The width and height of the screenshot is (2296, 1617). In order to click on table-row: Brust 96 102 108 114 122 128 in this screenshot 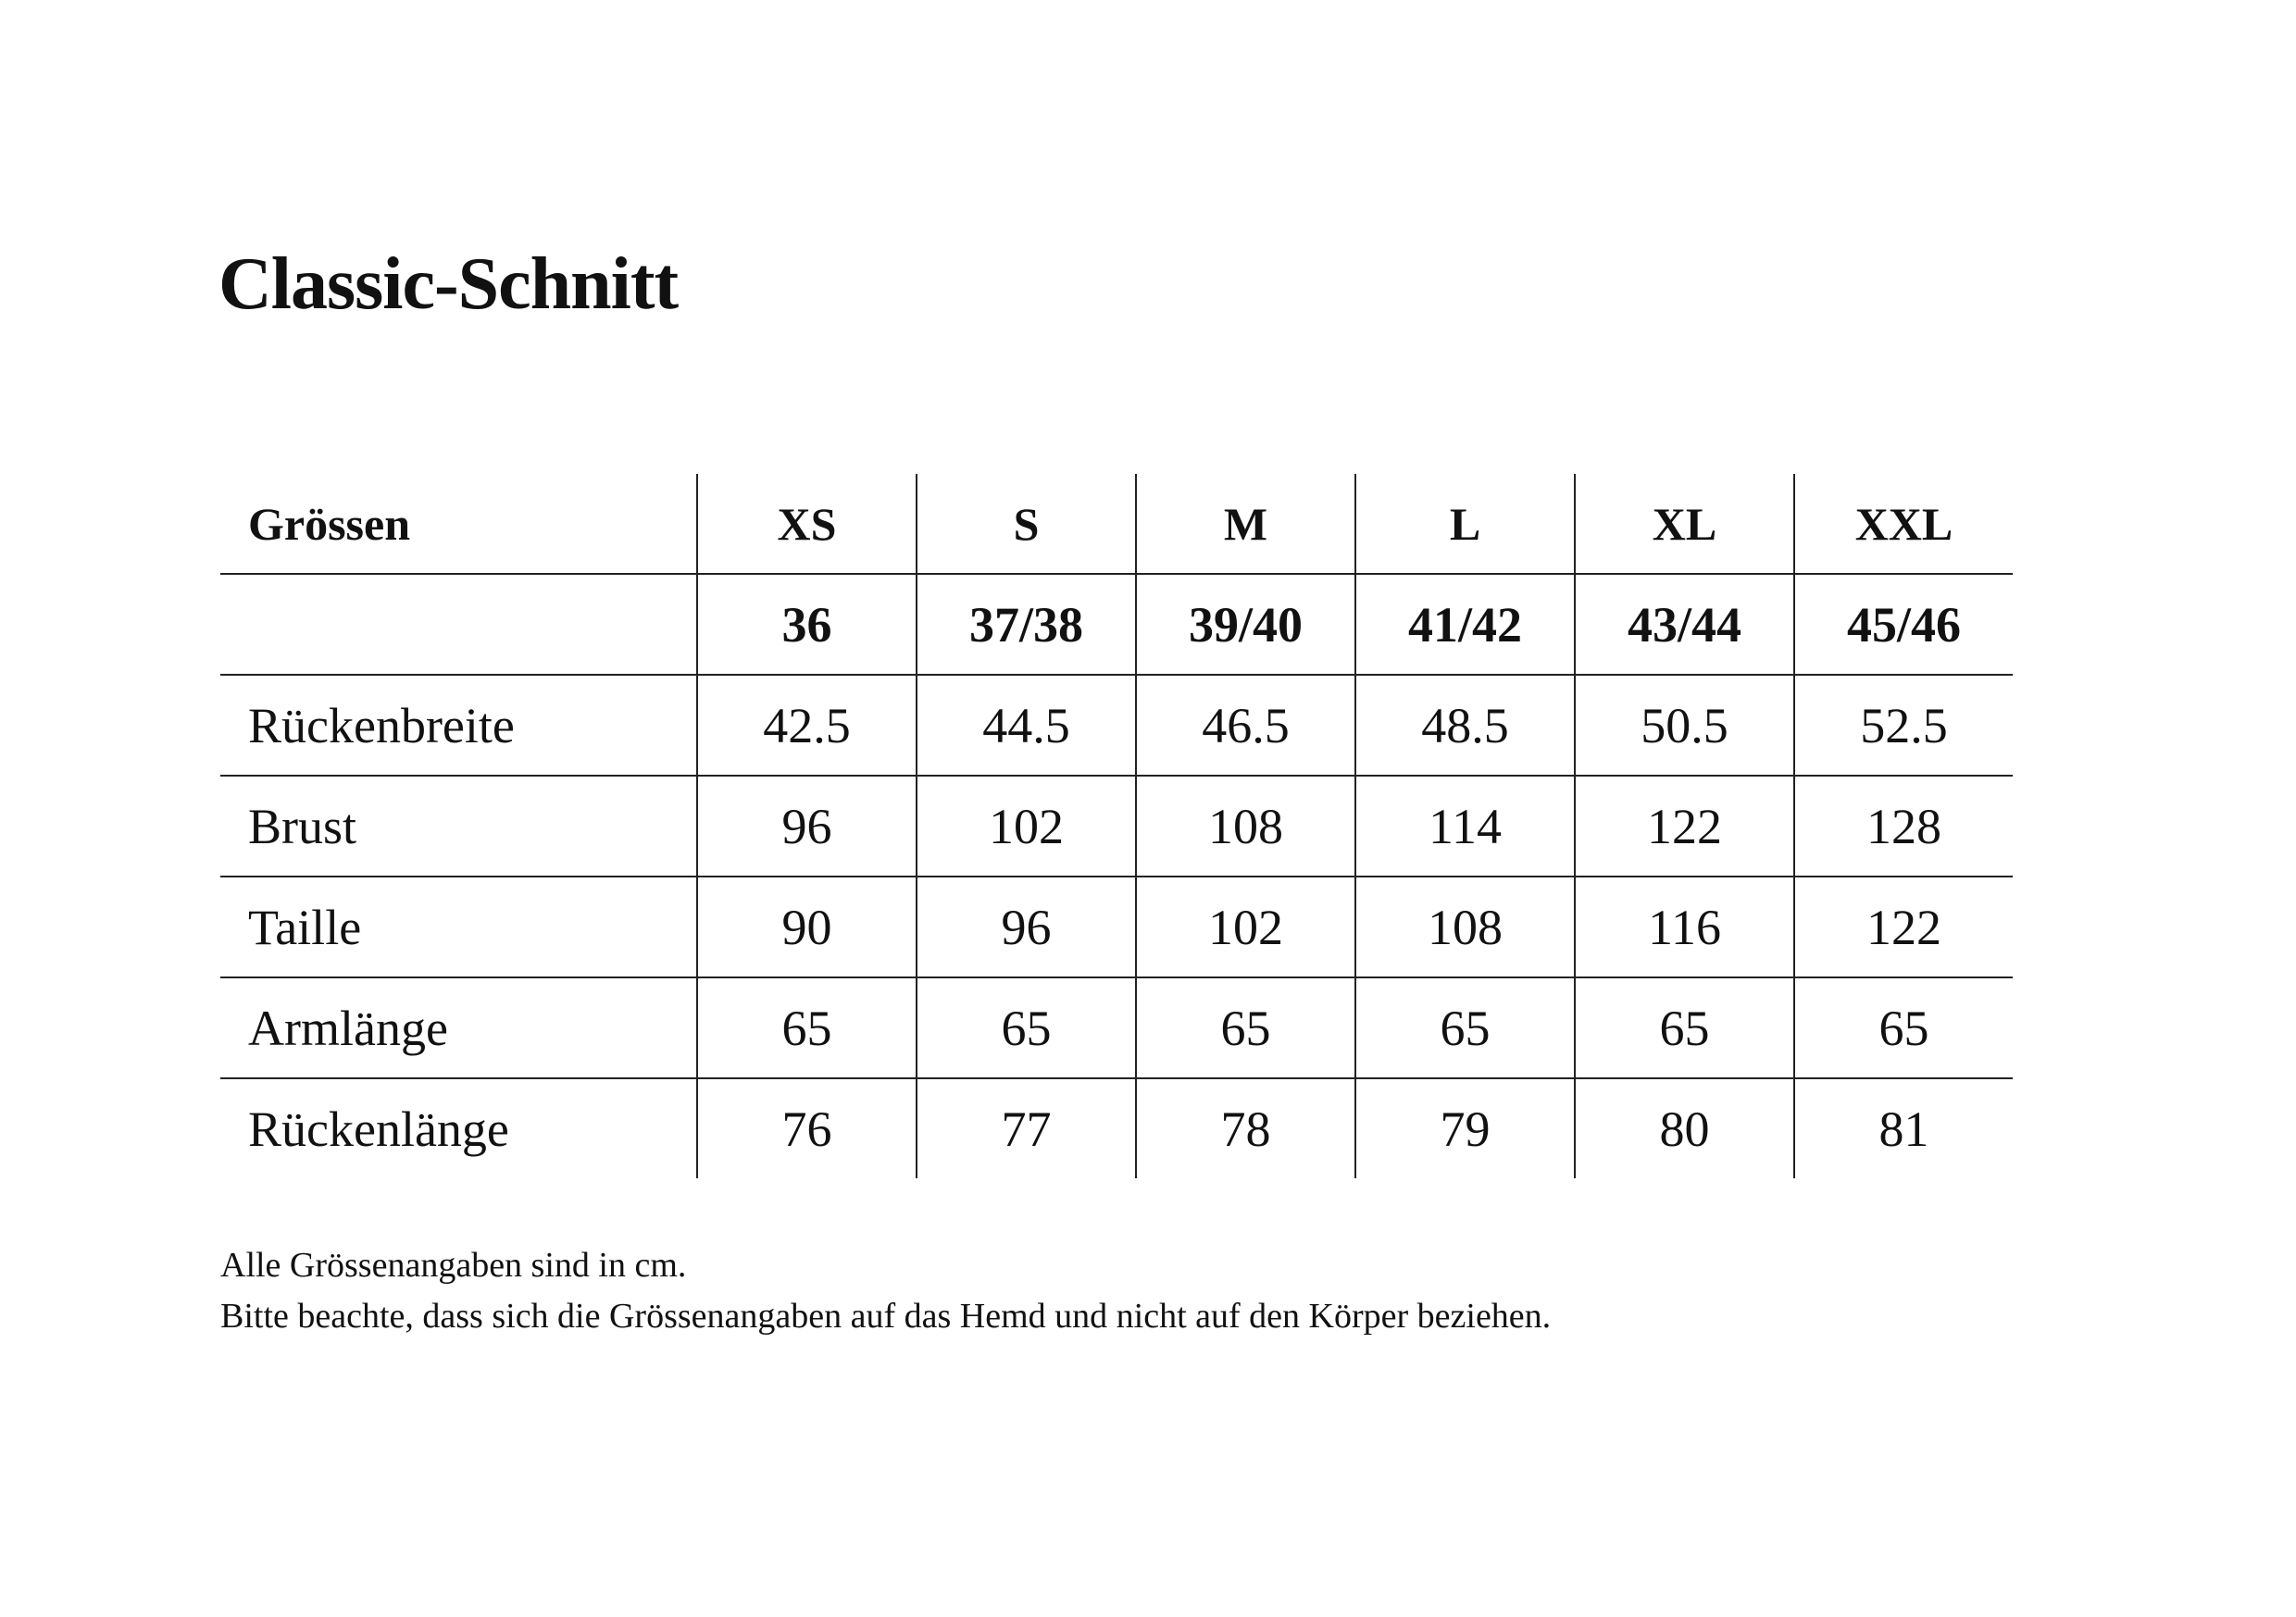, I will do `click(1116, 826)`.